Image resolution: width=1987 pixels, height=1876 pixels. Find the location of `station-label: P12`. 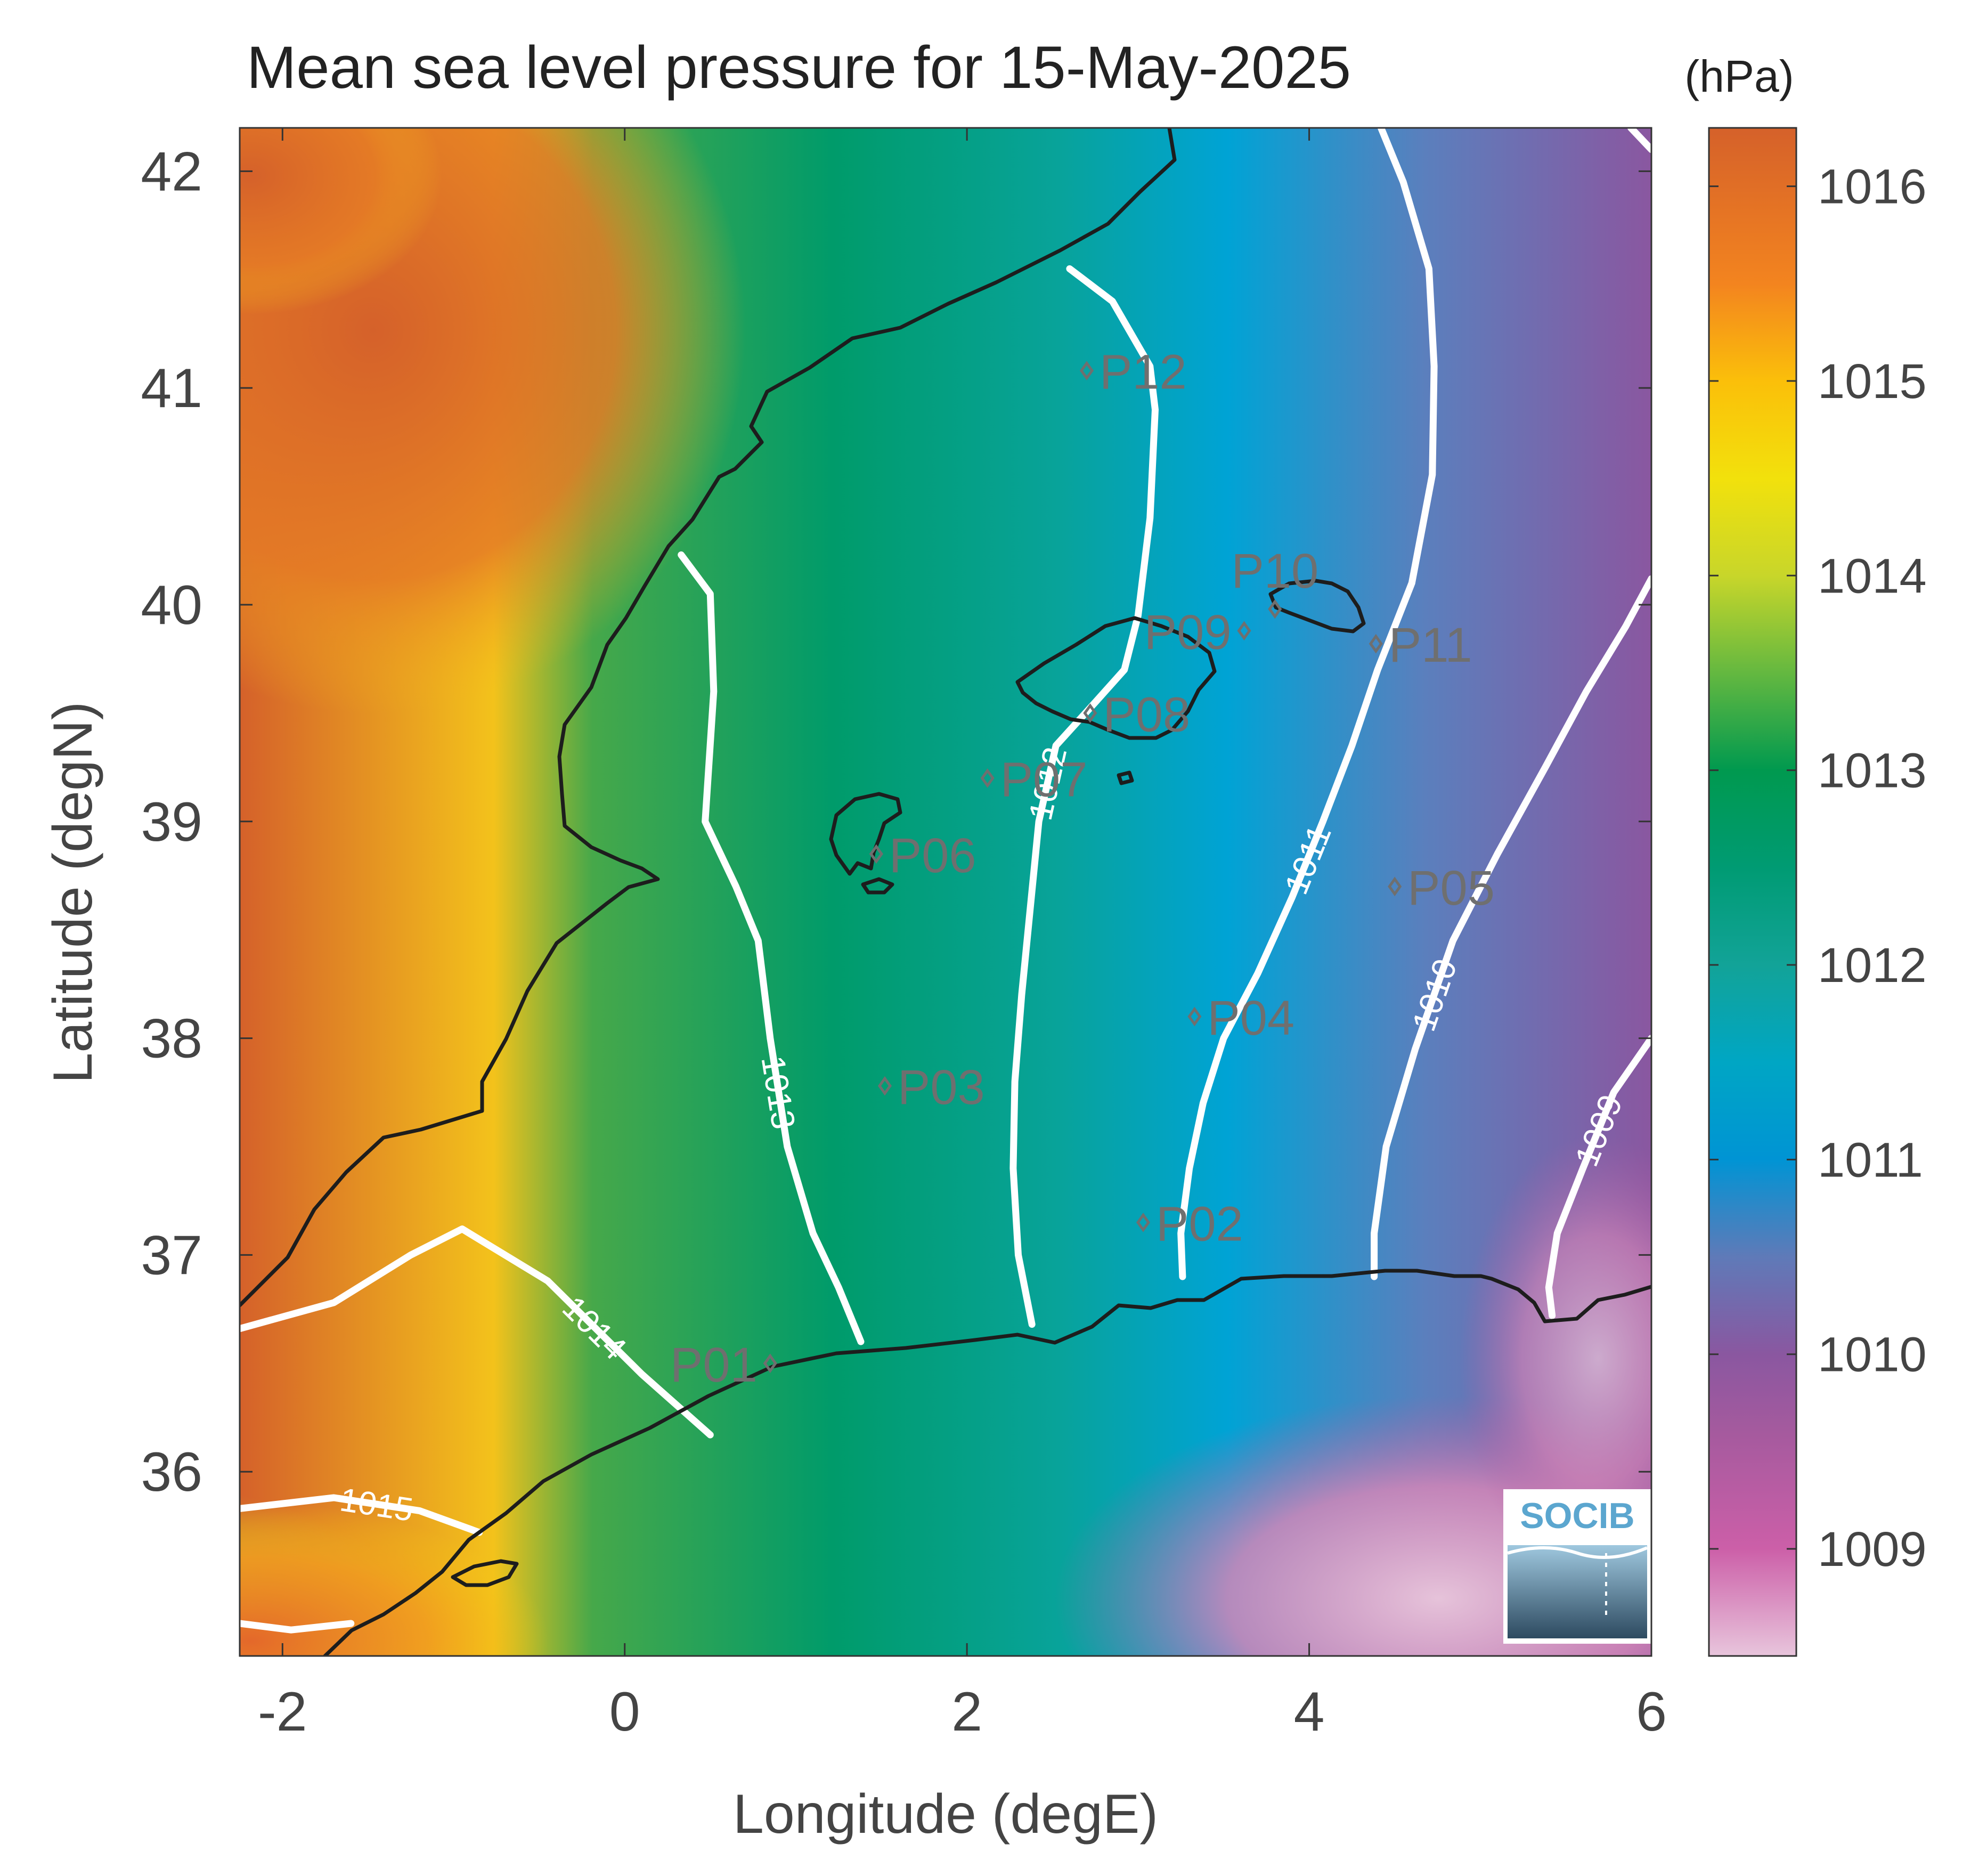

station-label: P12 is located at coordinates (1144, 372).